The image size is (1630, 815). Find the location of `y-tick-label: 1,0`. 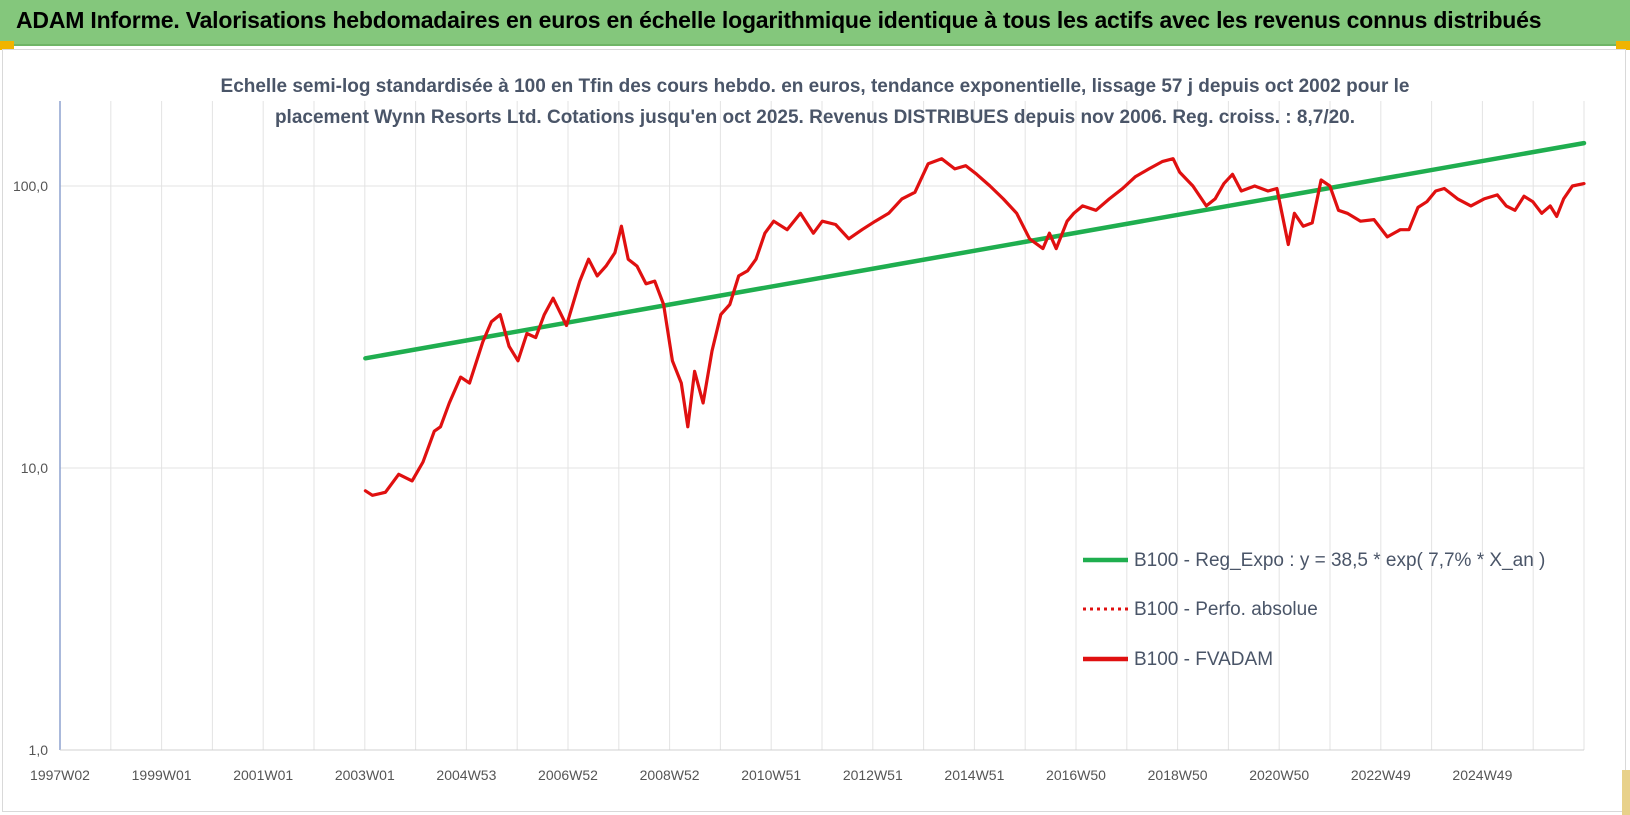

y-tick-label: 1,0 is located at coordinates (39, 750).